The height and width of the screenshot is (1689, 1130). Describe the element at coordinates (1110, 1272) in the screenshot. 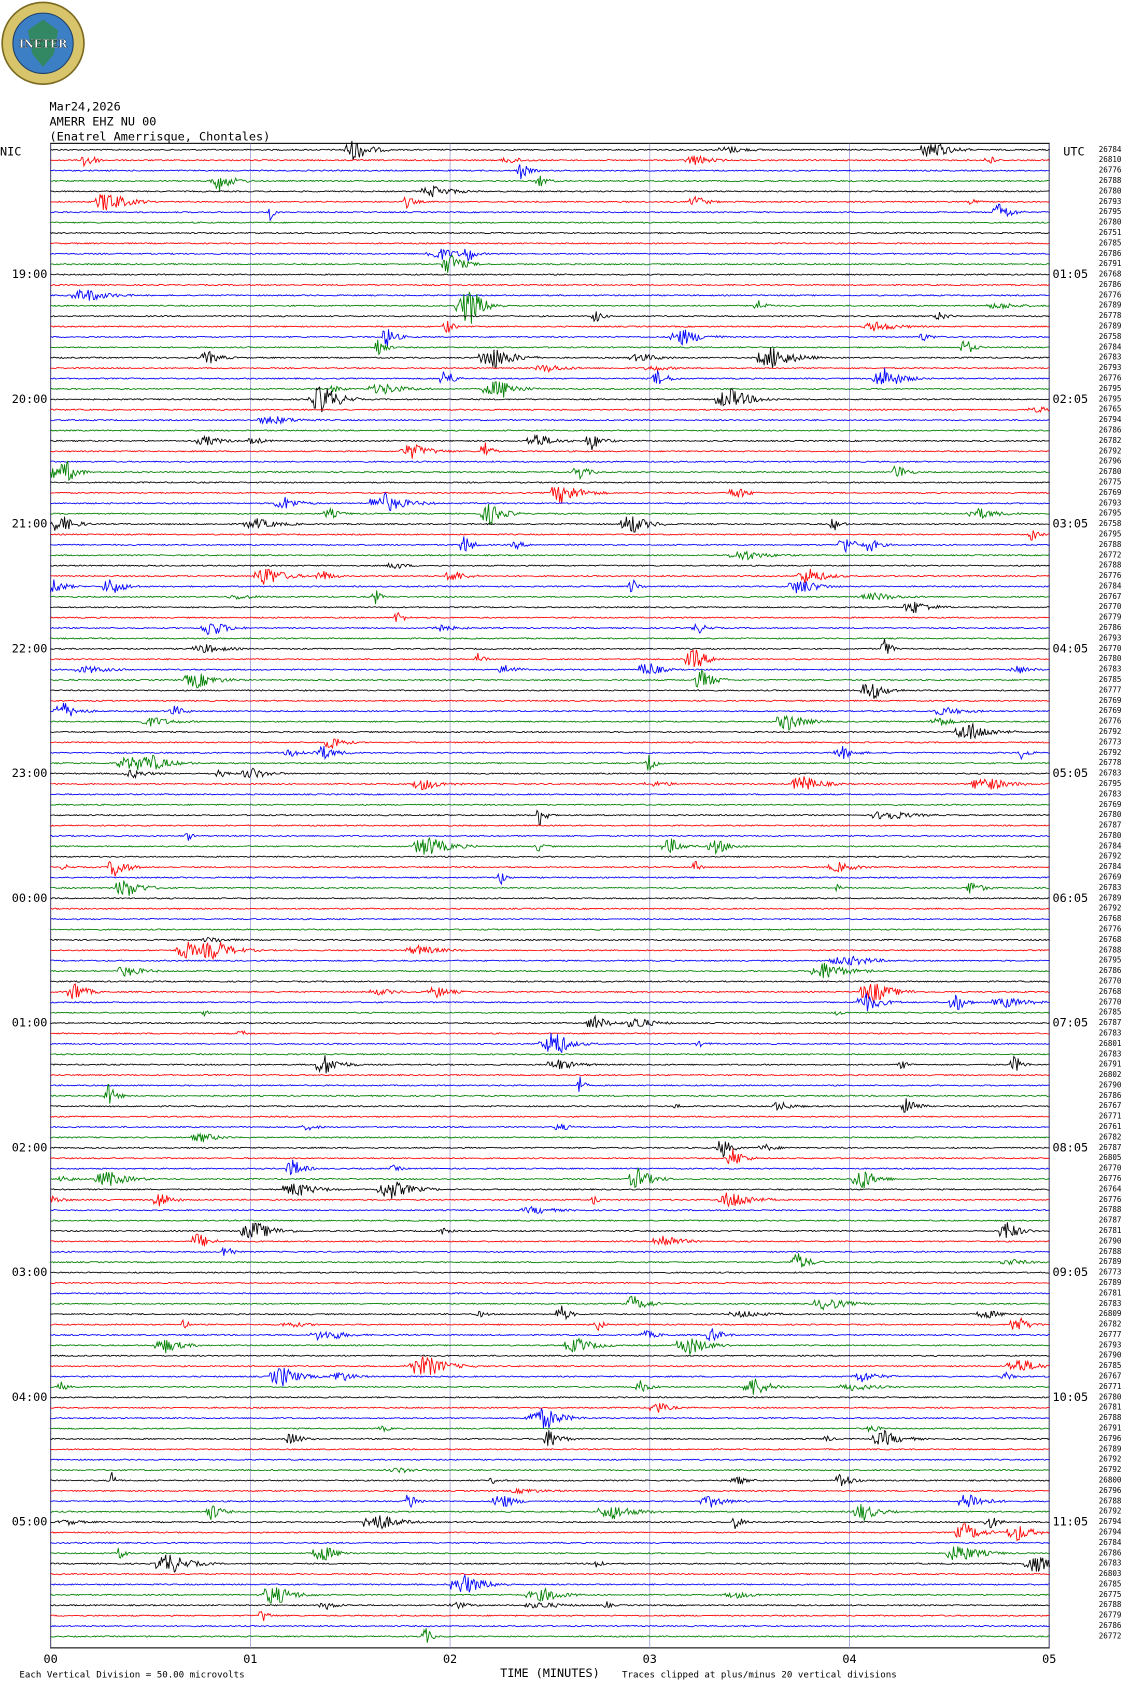

I see `trace-id: 26773` at that location.